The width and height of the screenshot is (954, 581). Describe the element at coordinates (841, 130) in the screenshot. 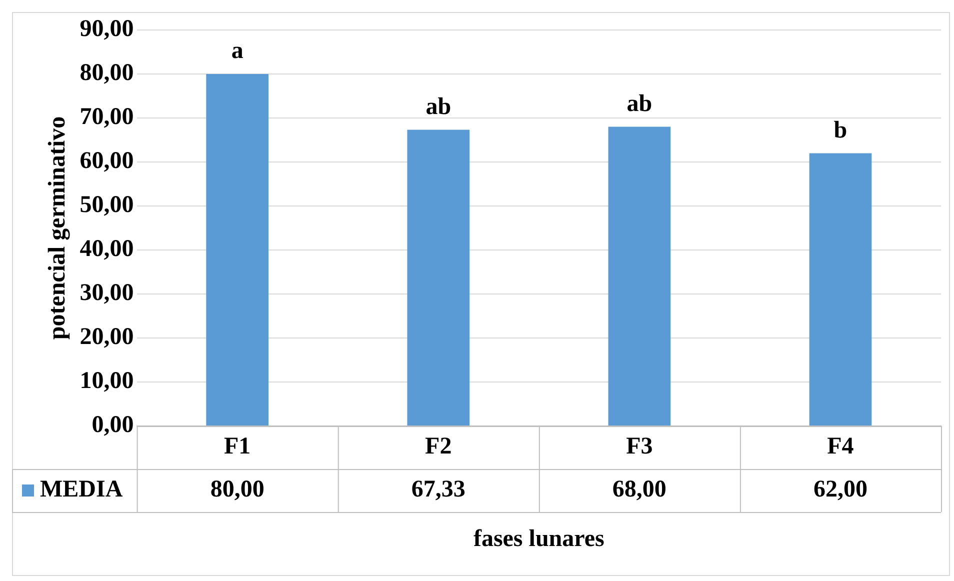

I see `annotation: b` at that location.